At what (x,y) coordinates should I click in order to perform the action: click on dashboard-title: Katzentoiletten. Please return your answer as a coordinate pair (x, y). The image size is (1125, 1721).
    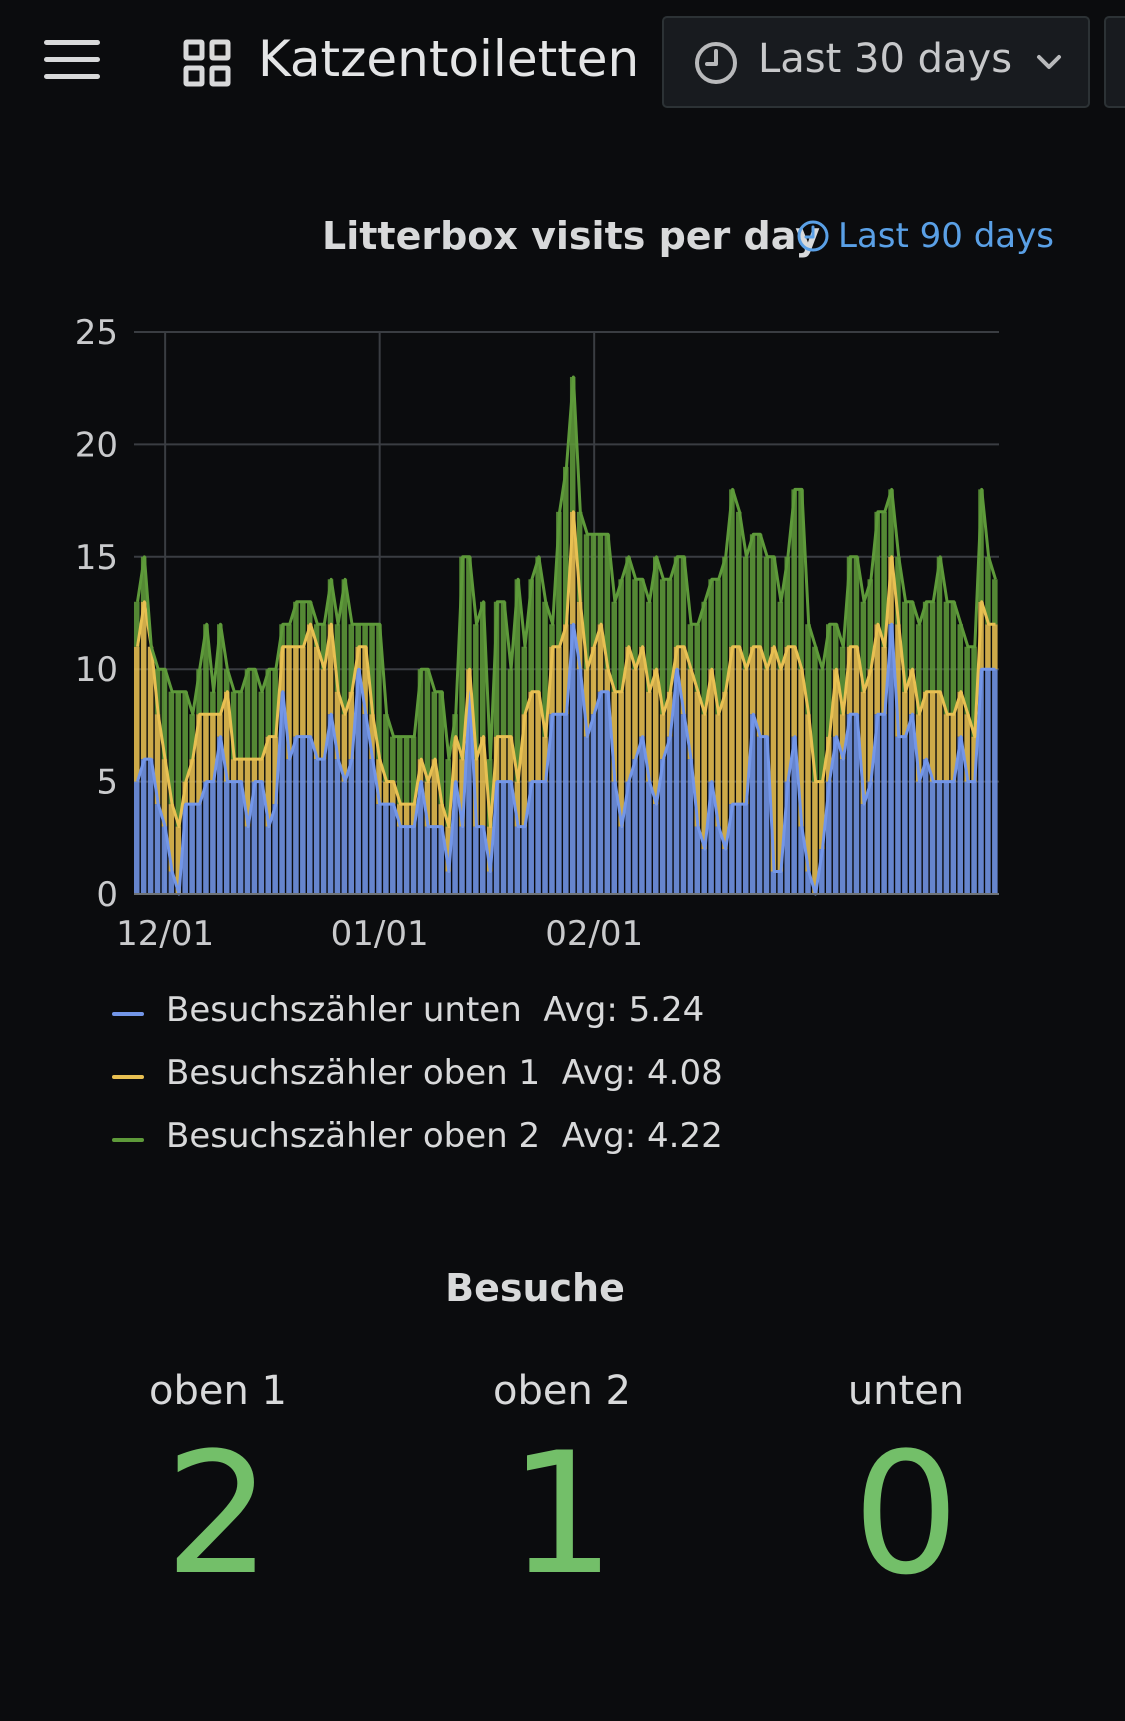
    Looking at the image, I should click on (449, 59).